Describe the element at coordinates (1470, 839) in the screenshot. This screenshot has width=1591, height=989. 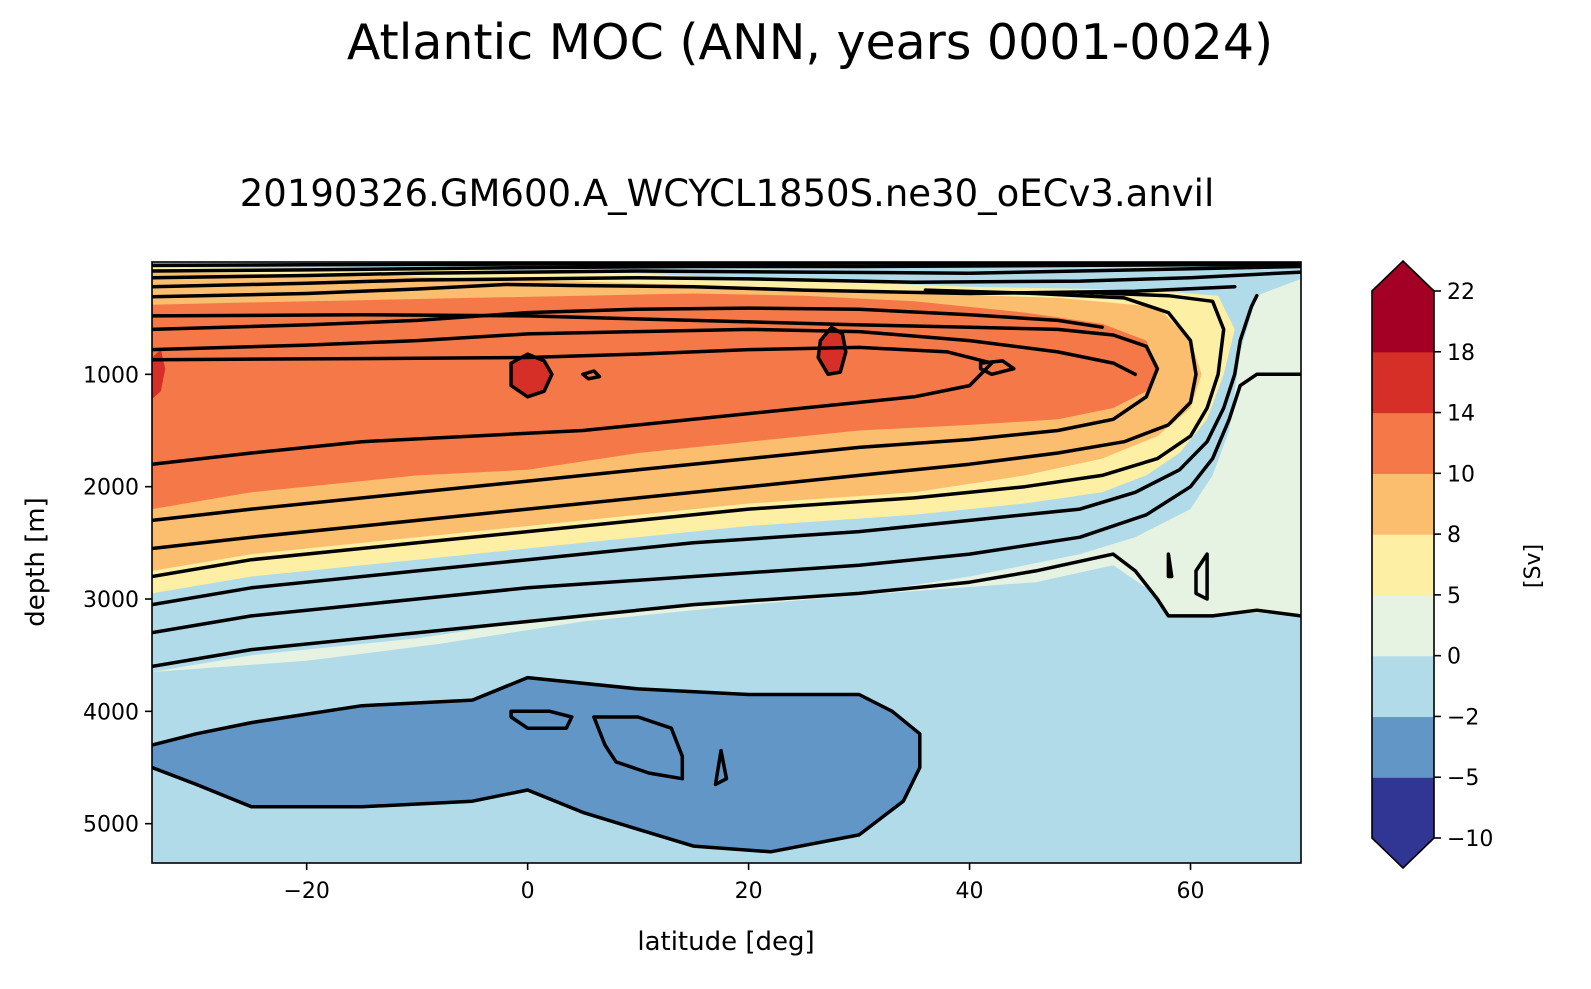
I see `colorbar-tick-label: −10` at that location.